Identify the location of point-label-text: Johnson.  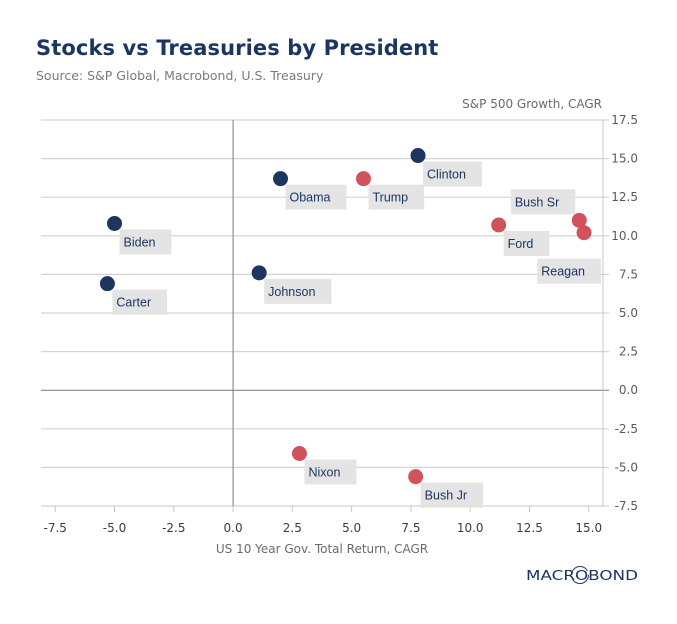
(291, 292).